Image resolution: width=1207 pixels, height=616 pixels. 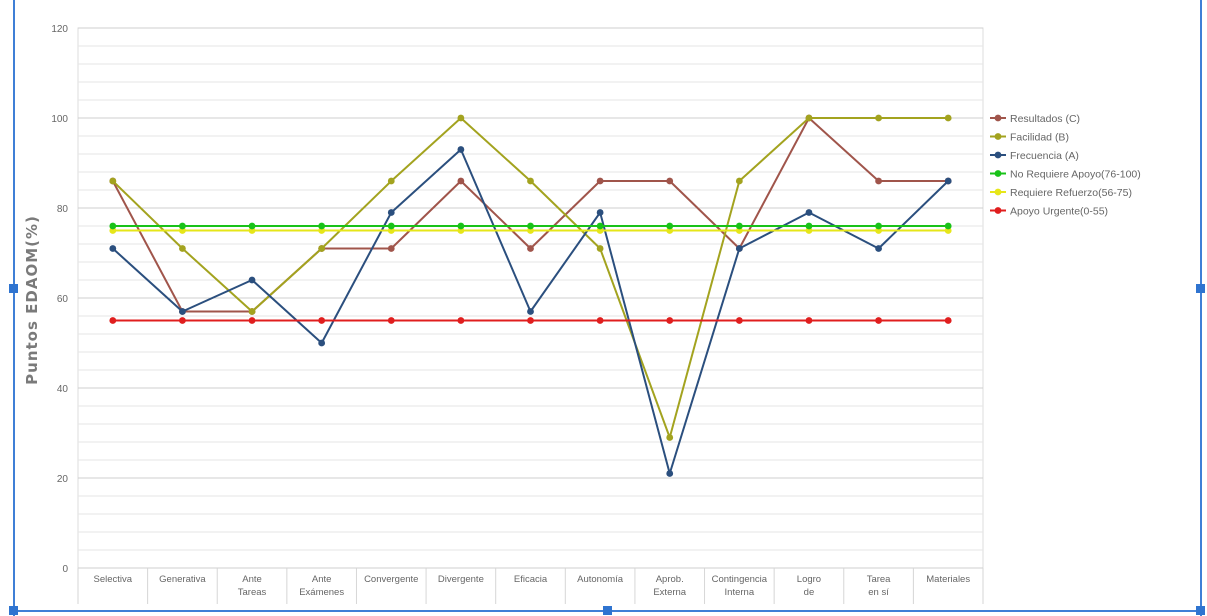 I want to click on x-category-label: Exámenes, so click(x=321, y=592).